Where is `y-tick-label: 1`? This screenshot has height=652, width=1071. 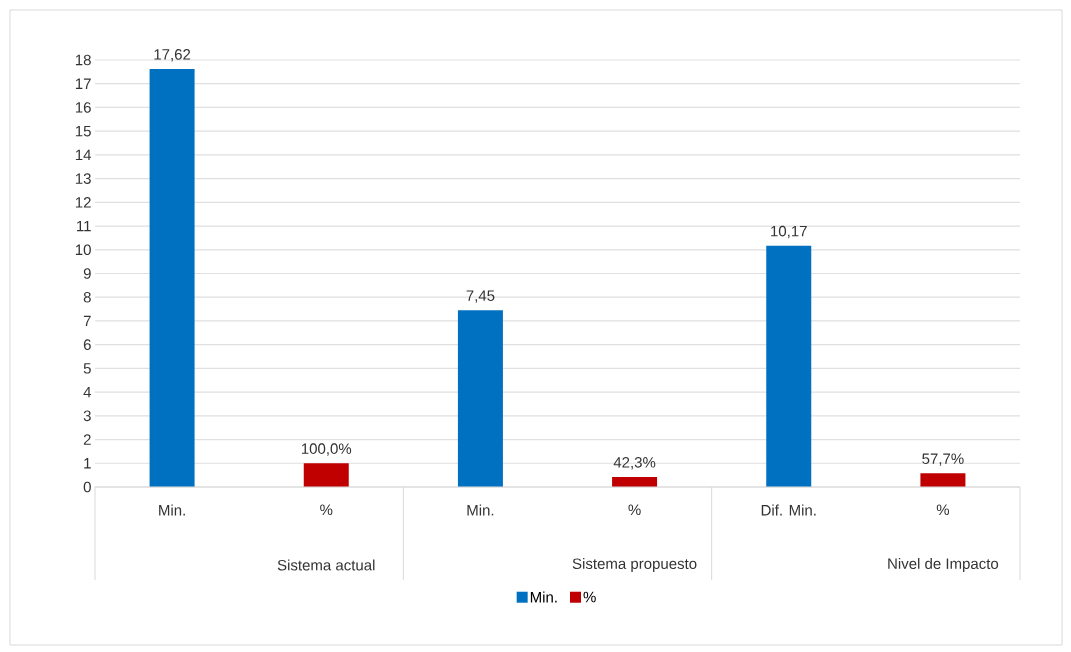
y-tick-label: 1 is located at coordinates (87, 463).